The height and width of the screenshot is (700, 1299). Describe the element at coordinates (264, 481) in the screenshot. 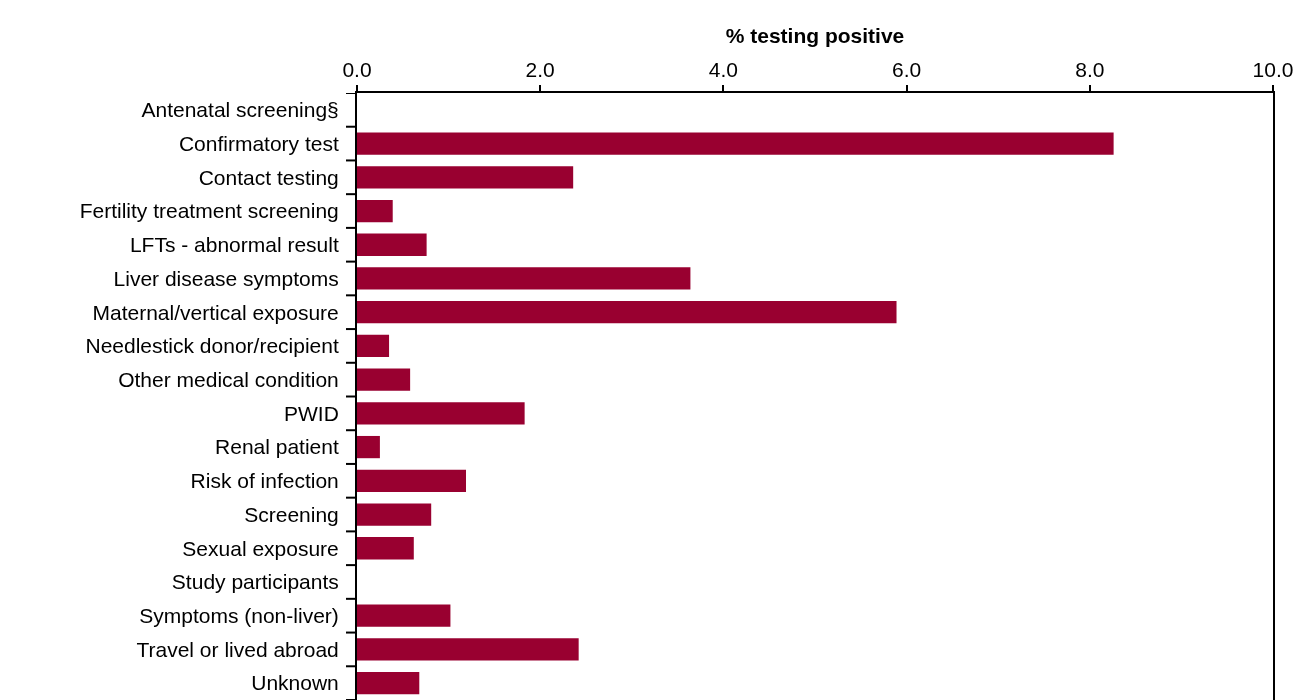

I see `y-tick-label: Risk of infection` at that location.